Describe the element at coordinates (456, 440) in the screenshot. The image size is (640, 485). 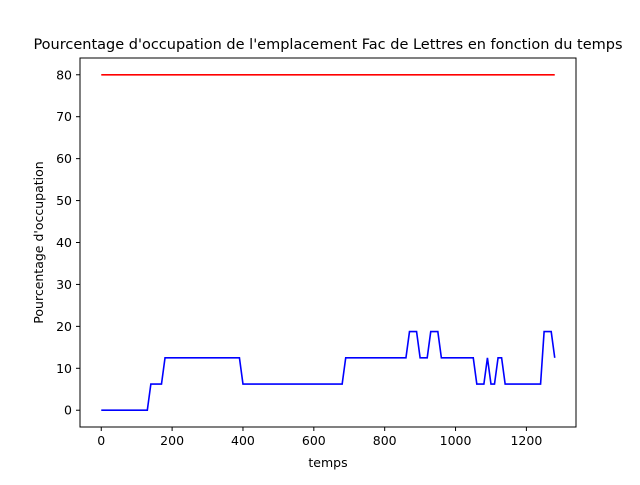
I see `x-tick-label: 1000` at that location.